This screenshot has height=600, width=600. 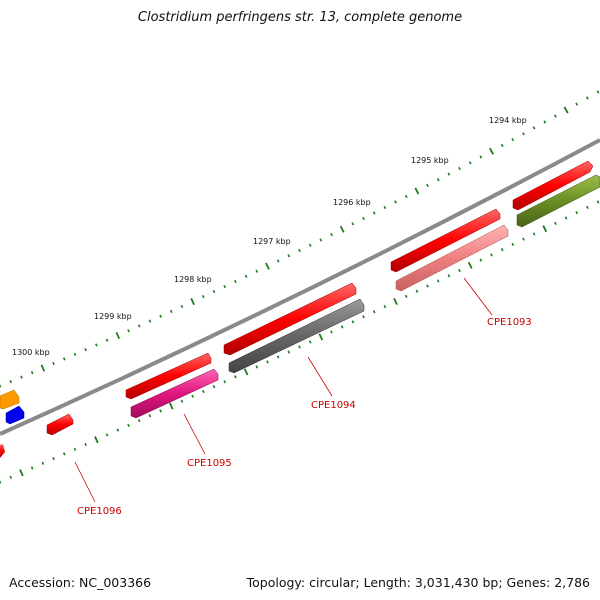 I want to click on kbp-label-1300: 1300 kbp, so click(x=31, y=352).